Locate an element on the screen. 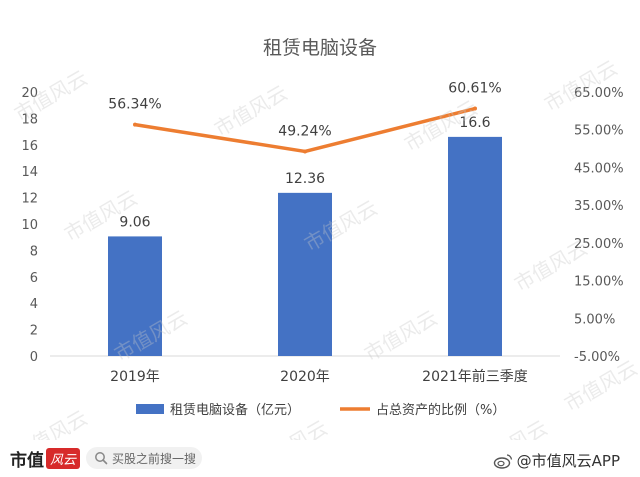 This screenshot has height=477, width=640. right-axis-tick-label: 5.00% is located at coordinates (594, 319).